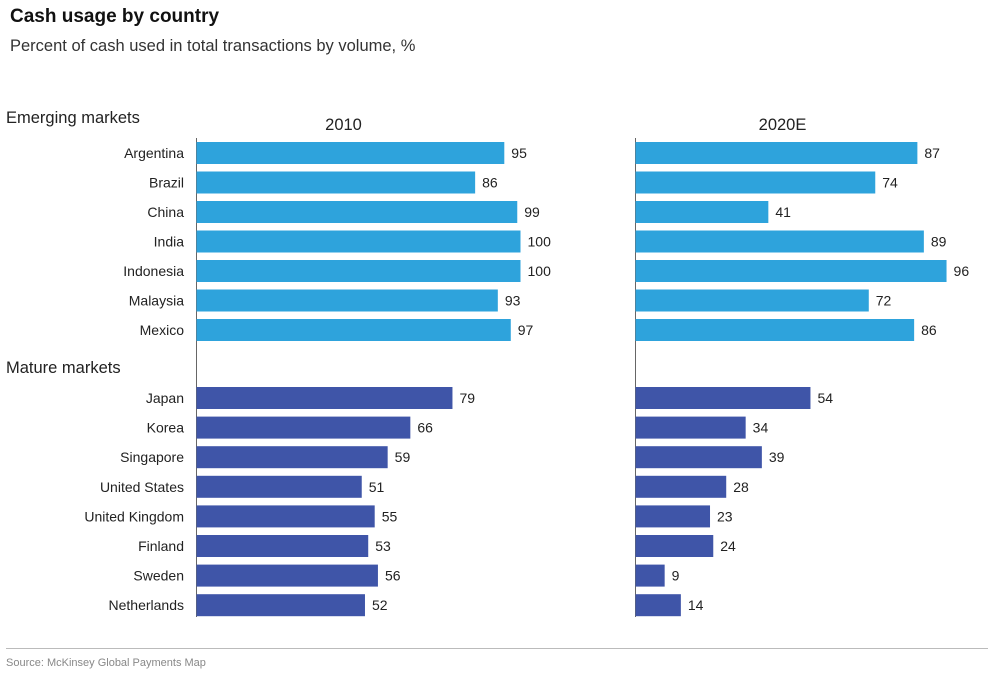 The image size is (1000, 686). Describe the element at coordinates (939, 242) in the screenshot. I see `value-label: 89` at that location.